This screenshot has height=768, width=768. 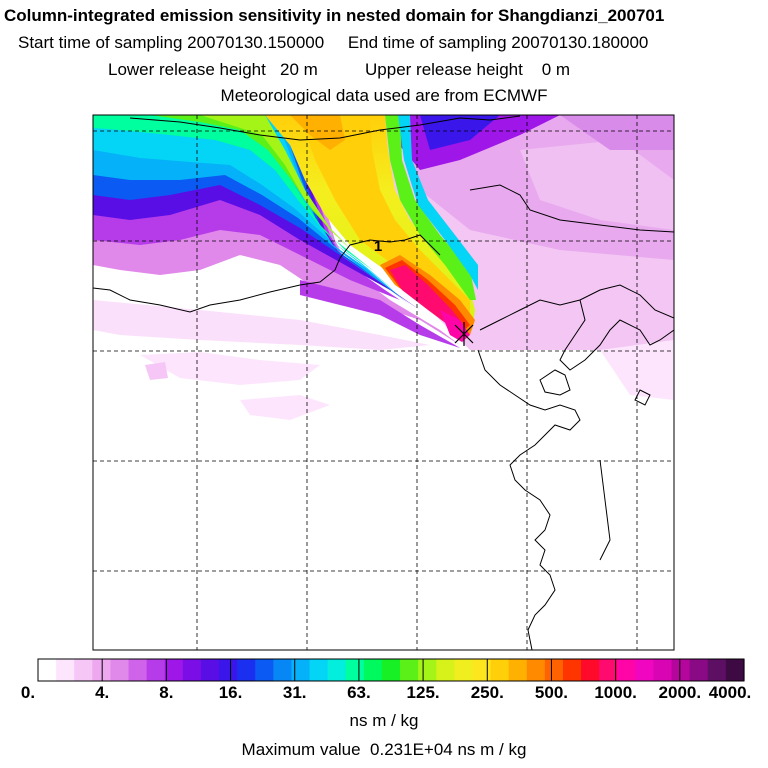 What do you see at coordinates (384, 749) in the screenshot?
I see `max-value-text: Maximum value 0.231E+04 ns m / kg` at bounding box center [384, 749].